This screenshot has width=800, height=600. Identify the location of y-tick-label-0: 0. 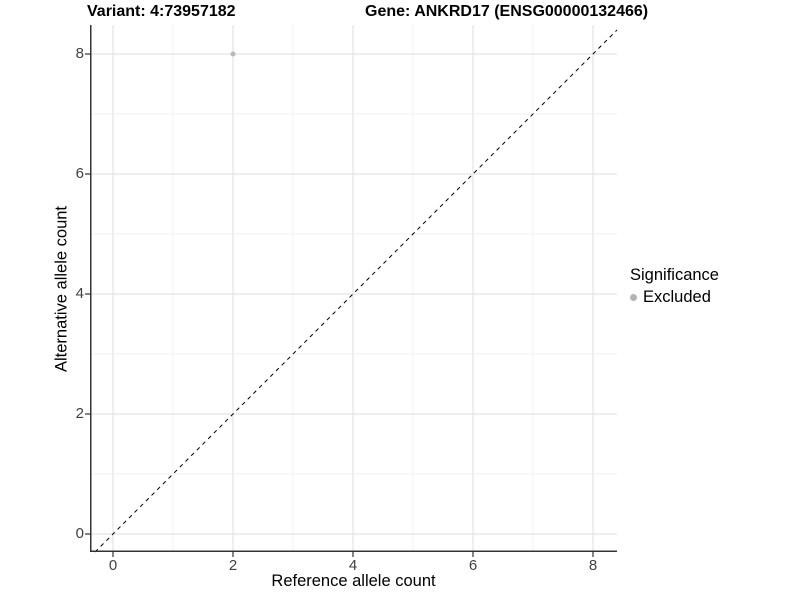
(79, 533).